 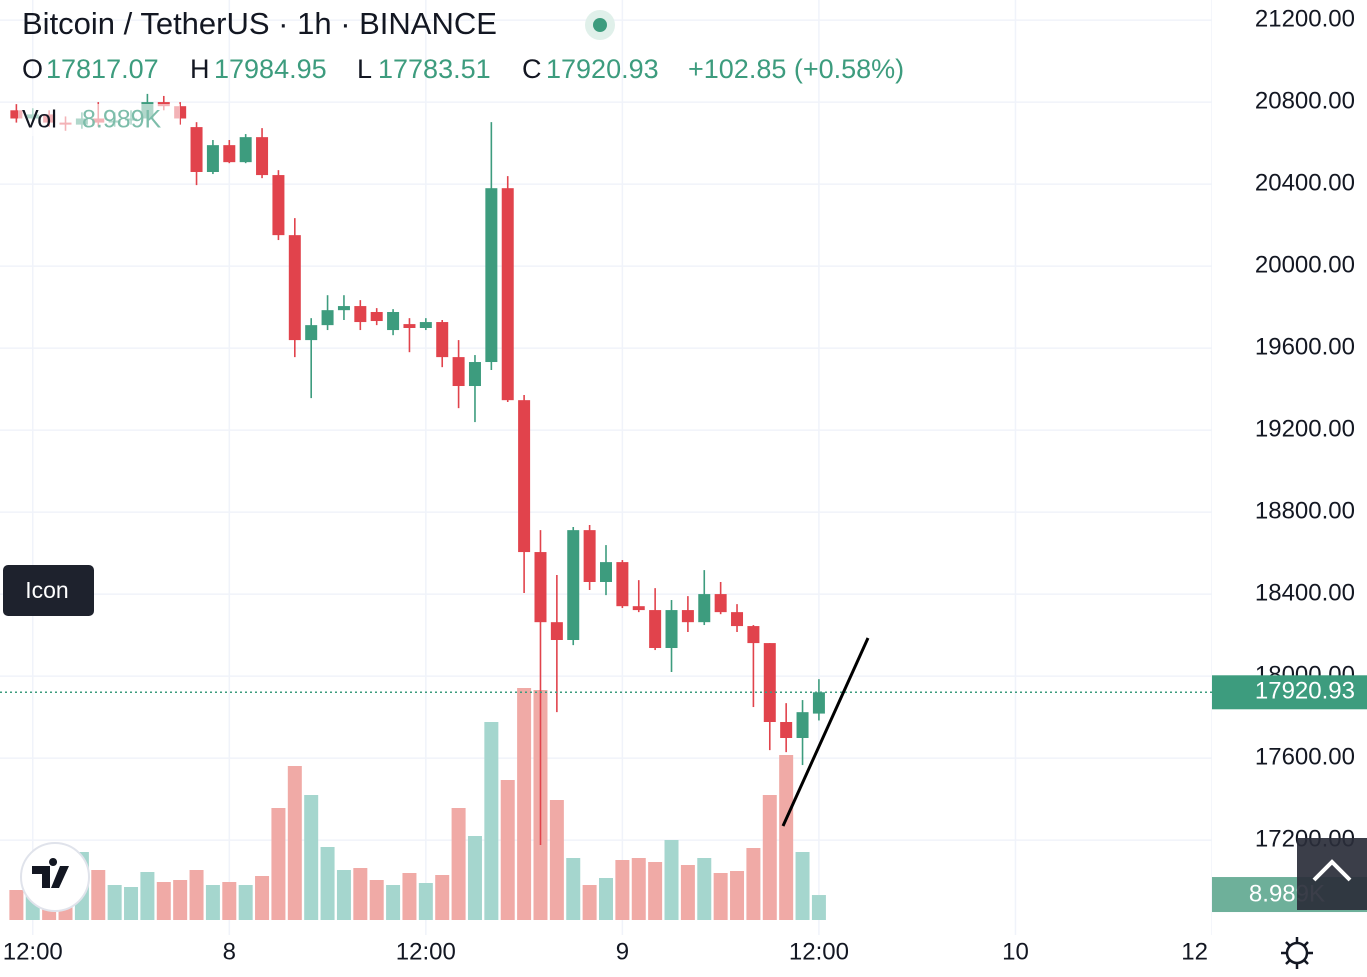 What do you see at coordinates (1015, 951) in the screenshot?
I see `x-tick-label: 10` at bounding box center [1015, 951].